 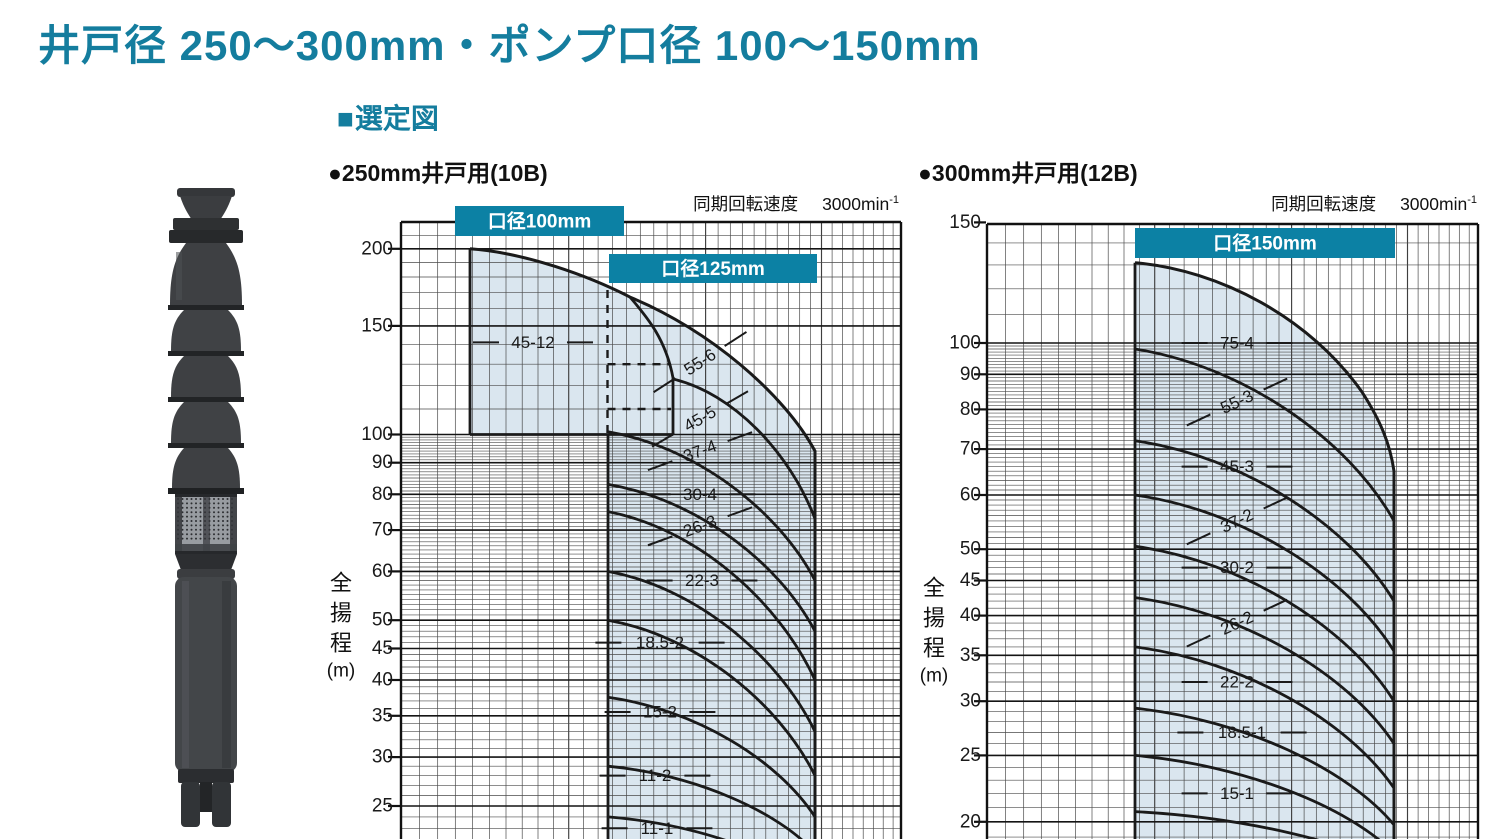 I want to click on curve-label: 45-3, so click(x=1237, y=466).